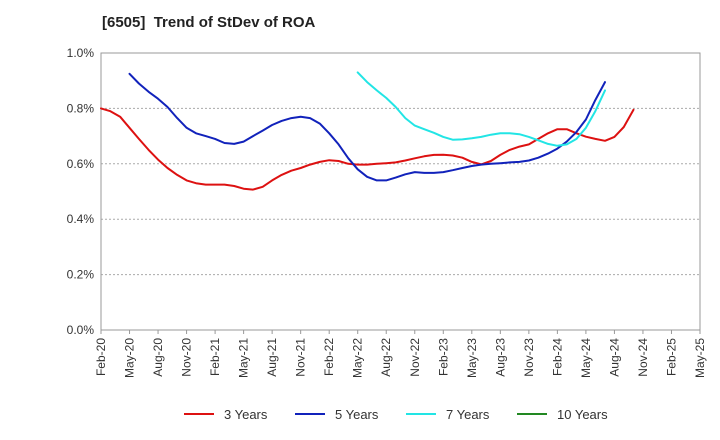  I want to click on y-tick-label: 0.6%, so click(81, 164).